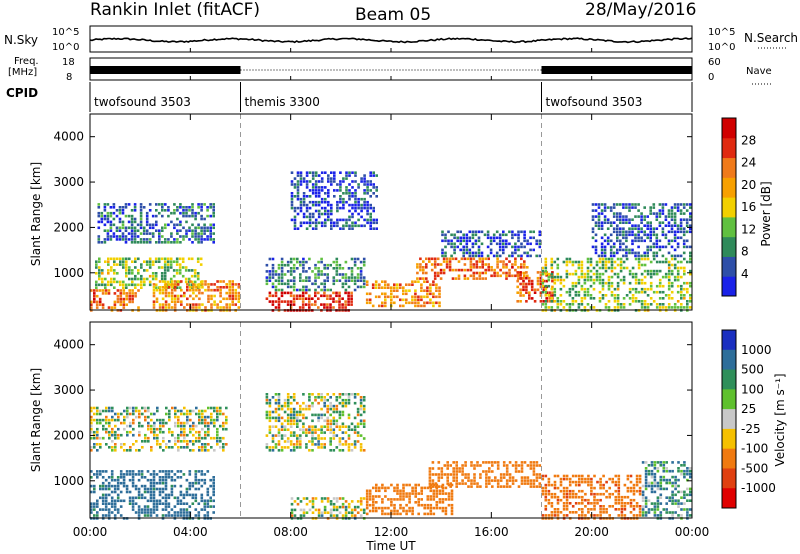 This screenshot has width=800, height=554. What do you see at coordinates (368, 97) in the screenshot?
I see `cpid-segments: twofsound 3503 themis 3300 twofsound 3503` at bounding box center [368, 97].